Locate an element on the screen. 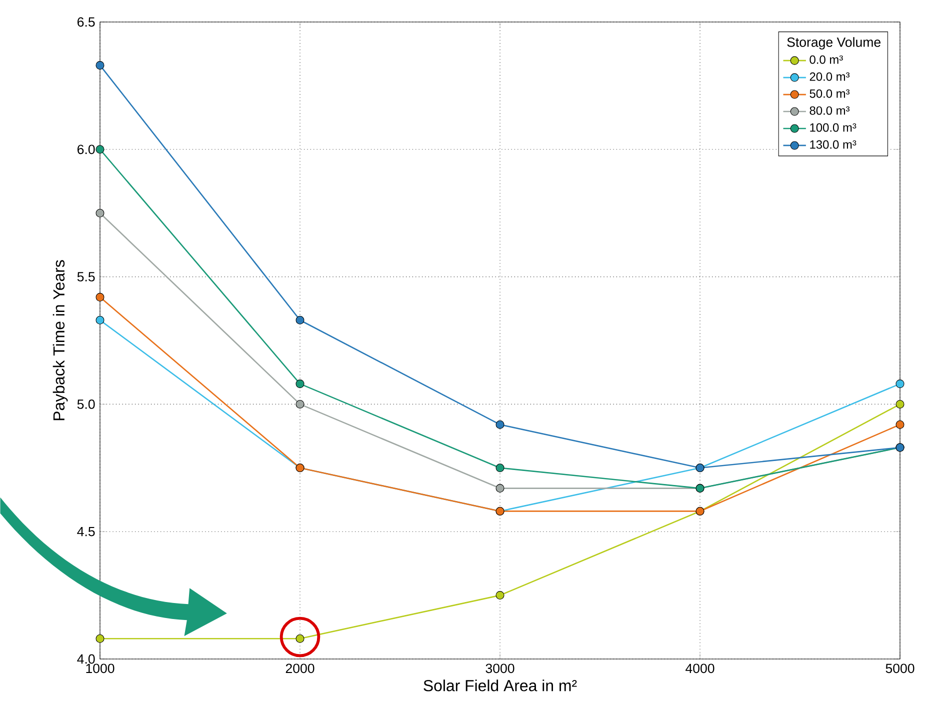  x-tick-label: 5000 is located at coordinates (900, 669).